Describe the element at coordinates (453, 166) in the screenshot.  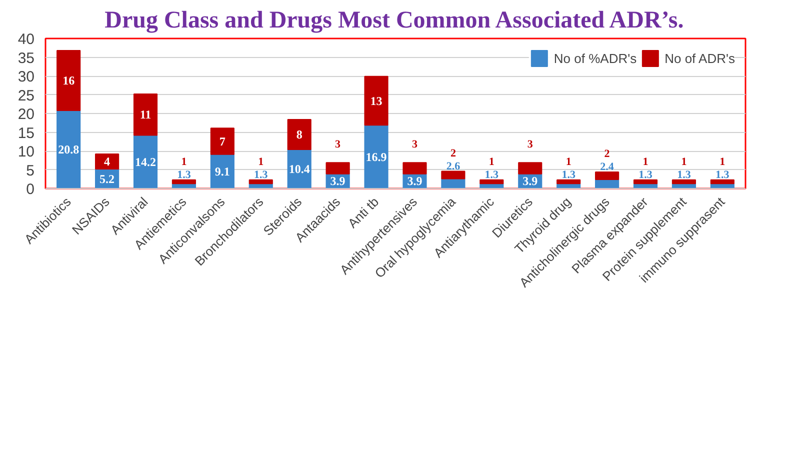
I see `data-label: 2.6` at that location.